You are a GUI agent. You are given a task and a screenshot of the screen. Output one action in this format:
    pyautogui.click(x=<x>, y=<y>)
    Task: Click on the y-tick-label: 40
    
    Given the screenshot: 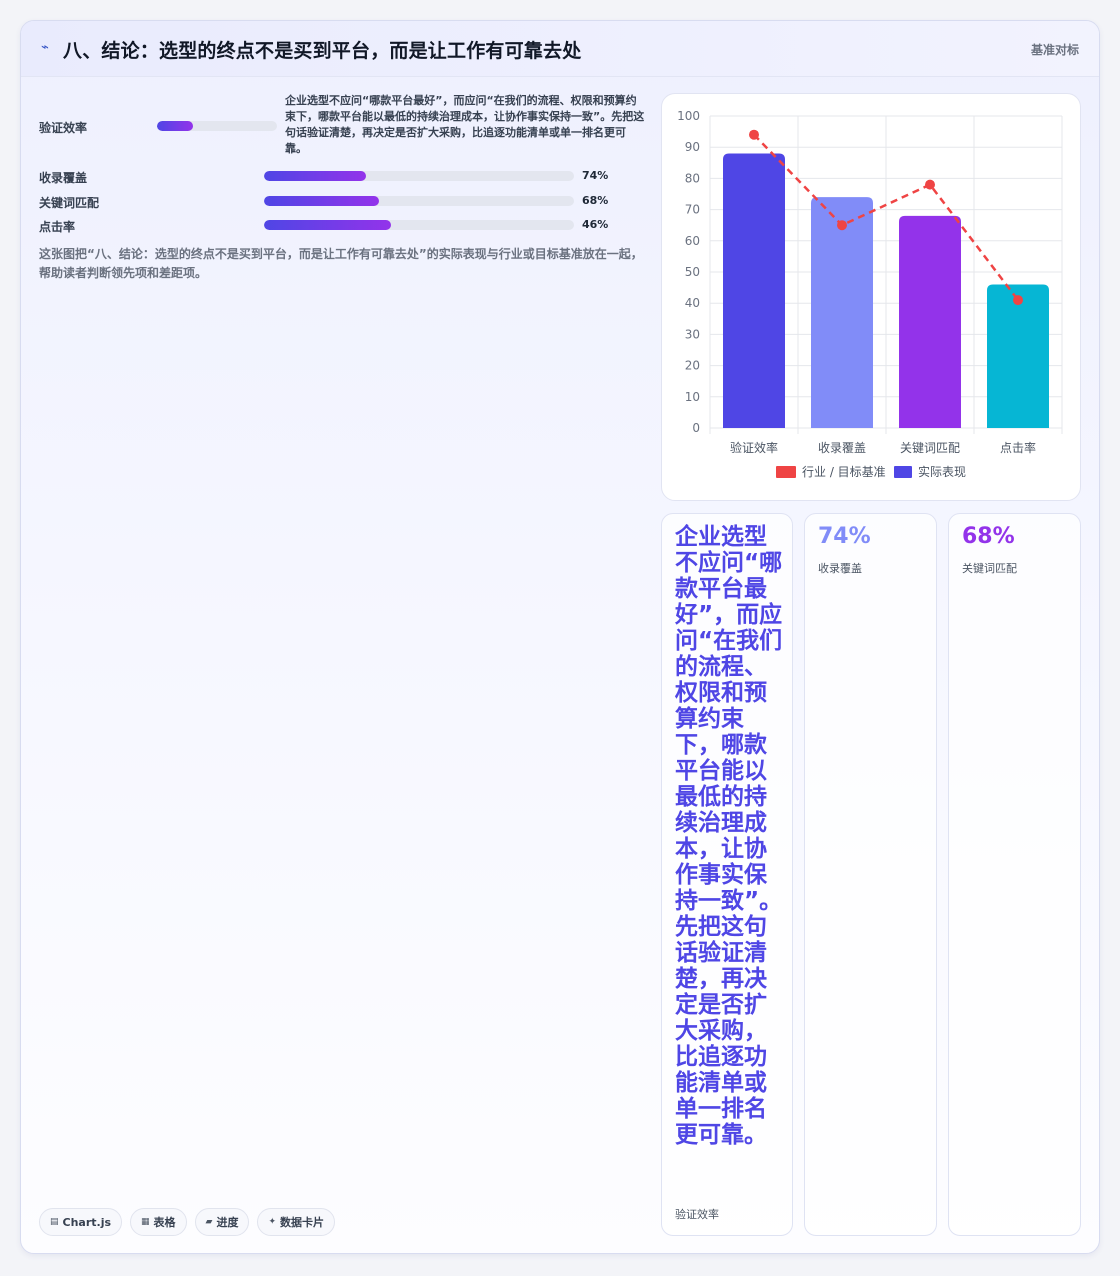 What is the action you would take?
    pyautogui.click(x=692, y=303)
    